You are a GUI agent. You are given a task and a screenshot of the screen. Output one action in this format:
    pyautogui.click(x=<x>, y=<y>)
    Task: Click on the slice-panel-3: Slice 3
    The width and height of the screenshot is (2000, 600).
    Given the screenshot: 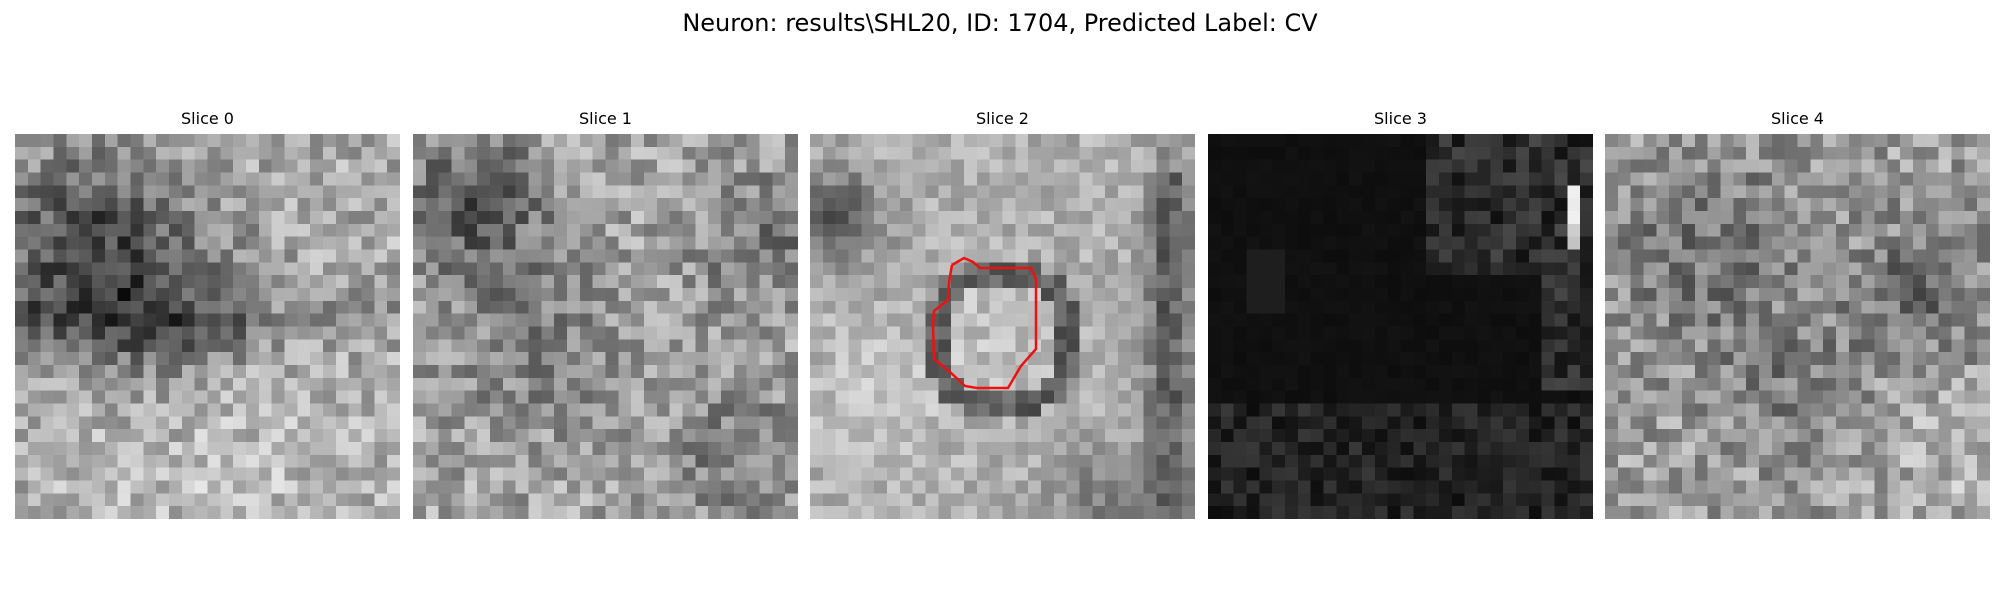 What is the action you would take?
    pyautogui.click(x=1400, y=313)
    